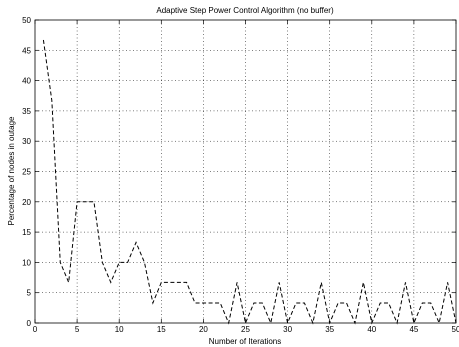 The height and width of the screenshot is (347, 459). Describe the element at coordinates (371, 329) in the screenshot. I see `x-tick-label: 40` at that location.